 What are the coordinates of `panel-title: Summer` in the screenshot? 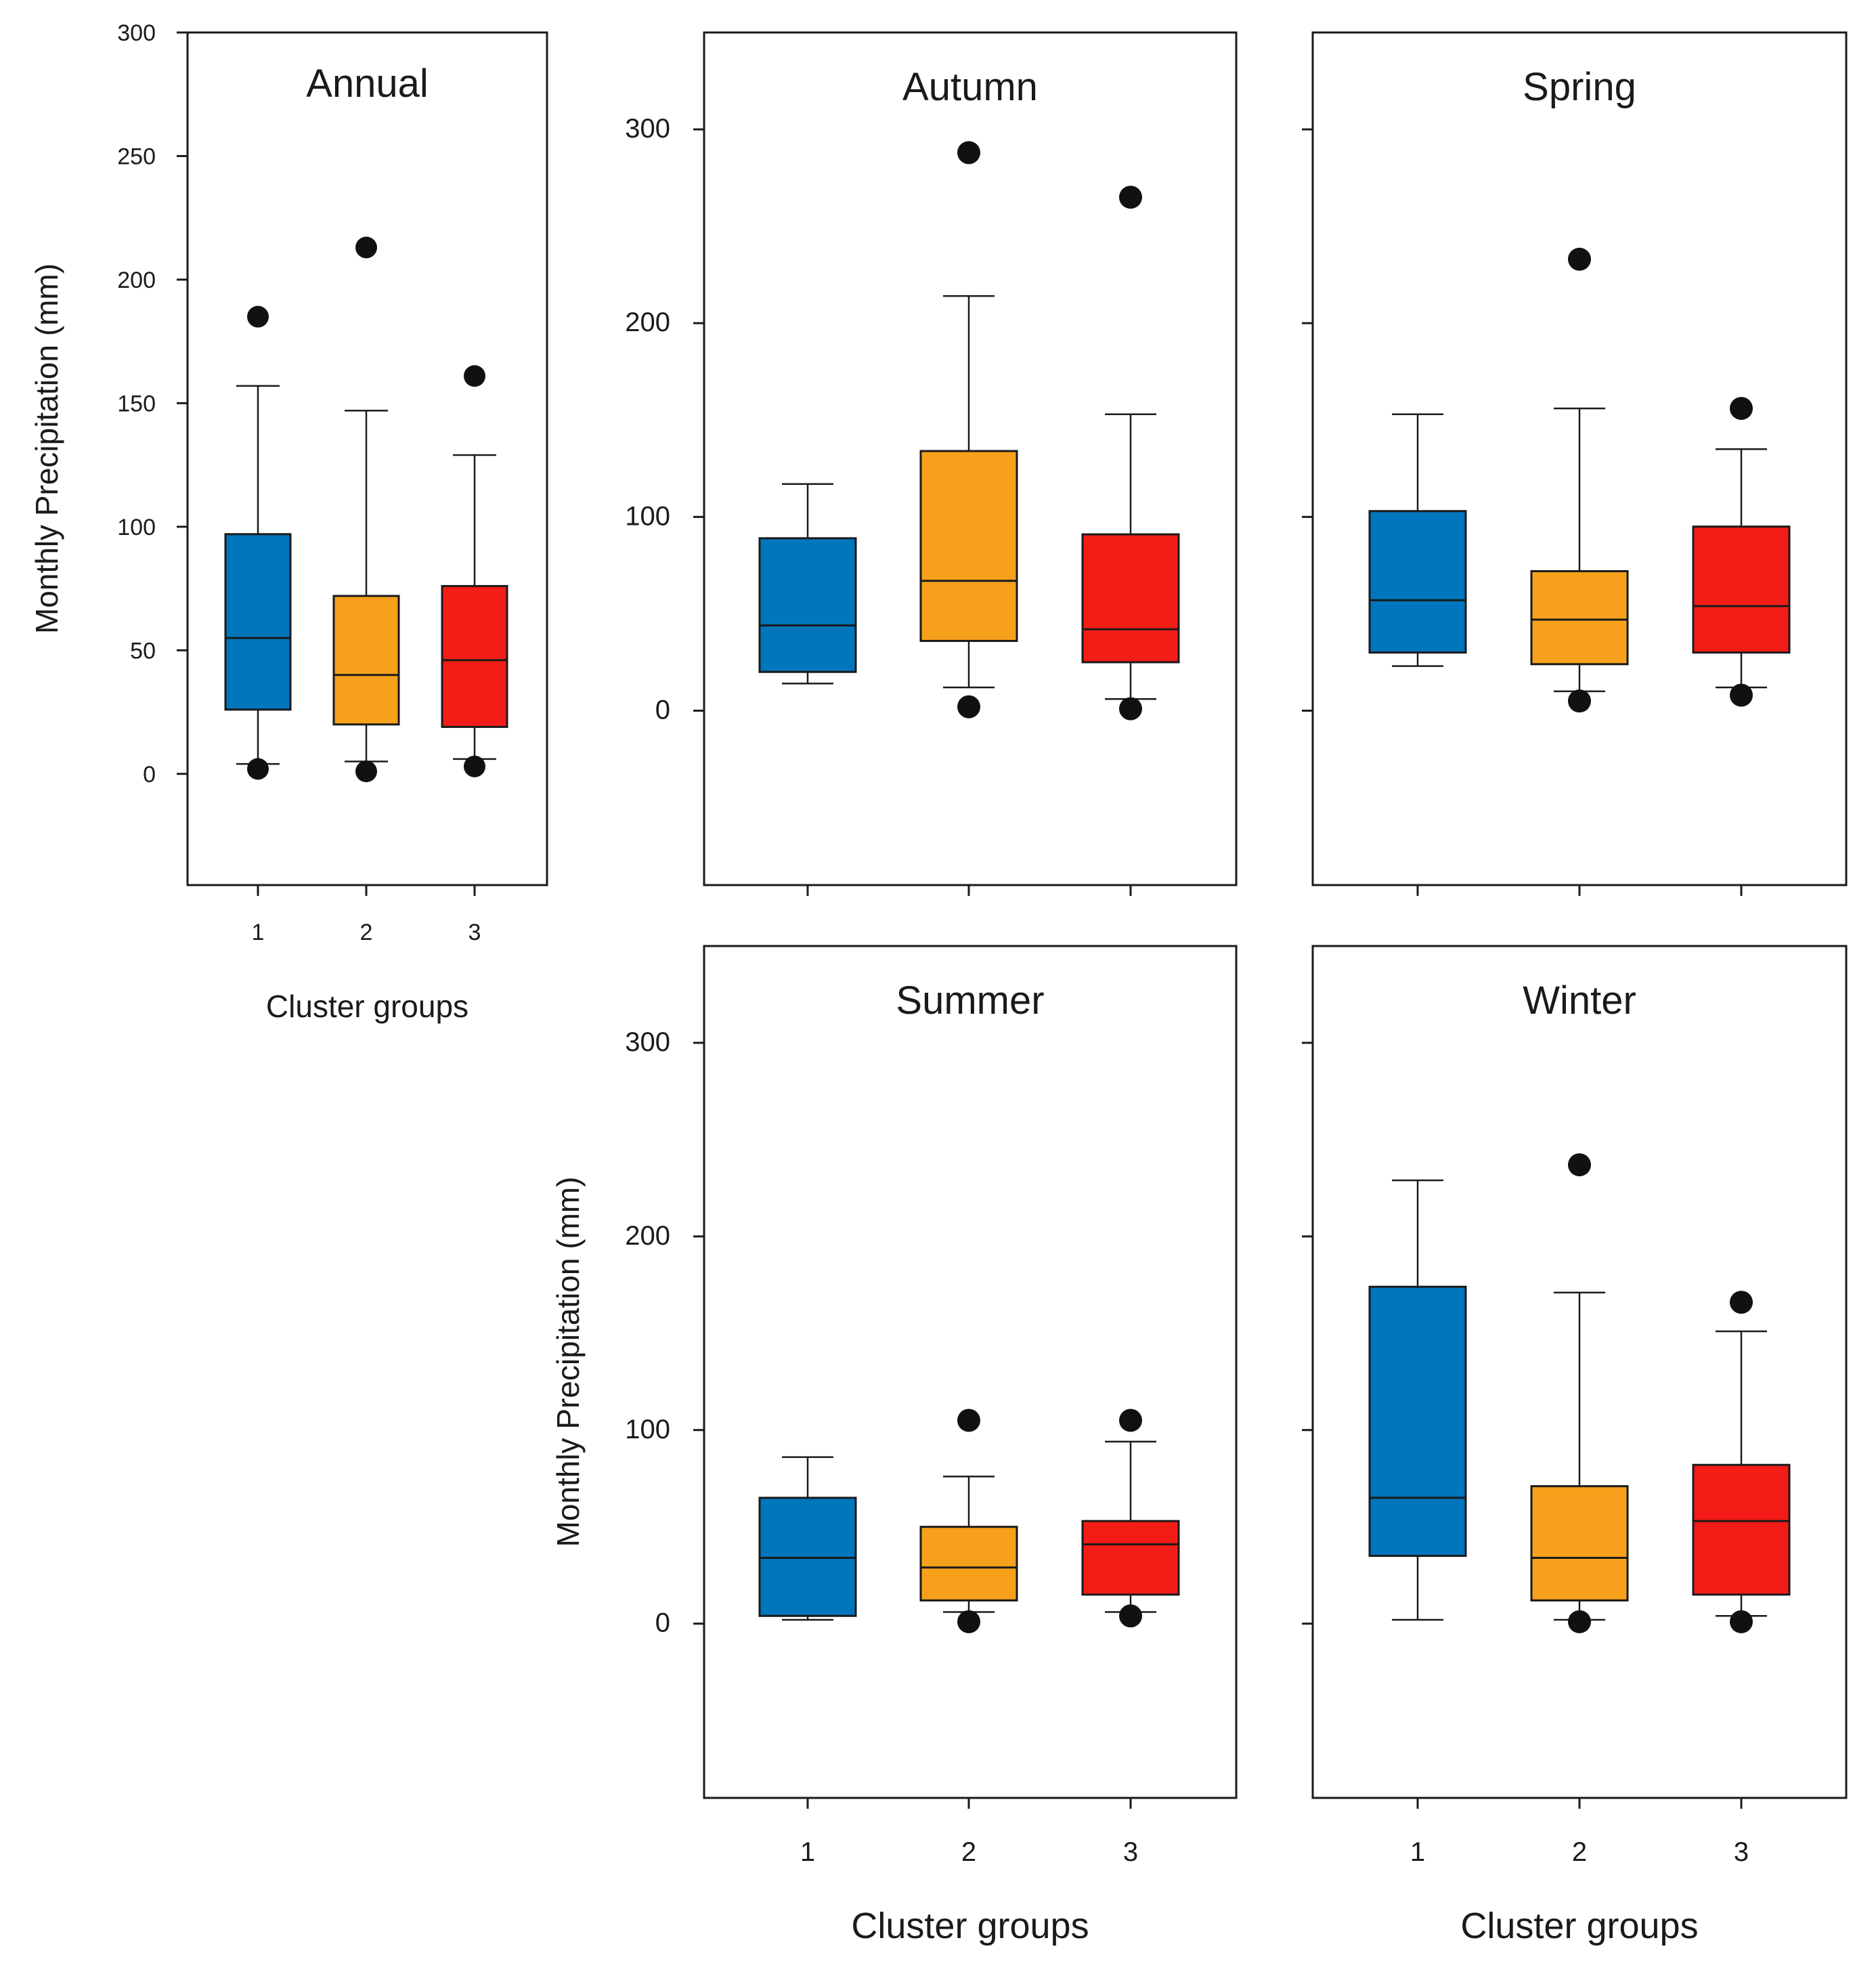 It's located at (970, 1001).